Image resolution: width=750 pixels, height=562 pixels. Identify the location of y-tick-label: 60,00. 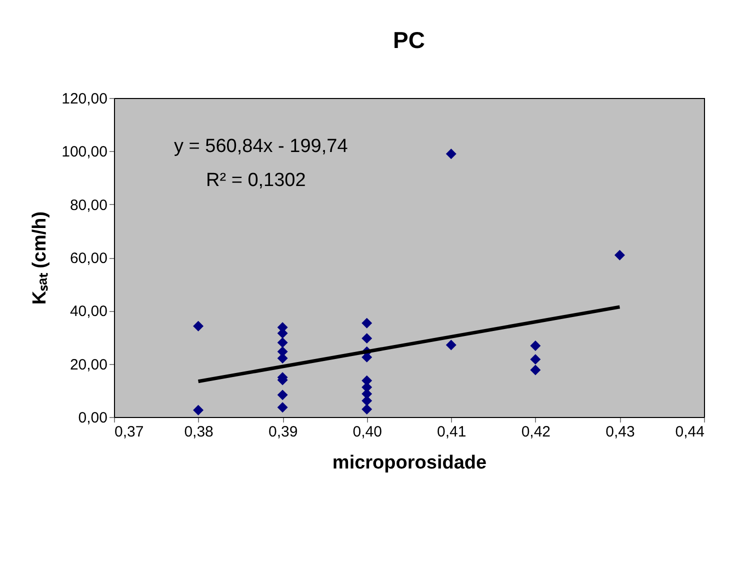
(89, 258).